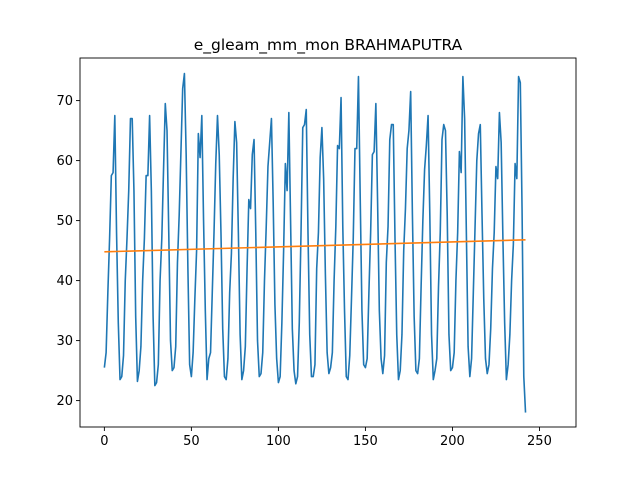  I want to click on y-tick-label: 60, so click(64, 161).